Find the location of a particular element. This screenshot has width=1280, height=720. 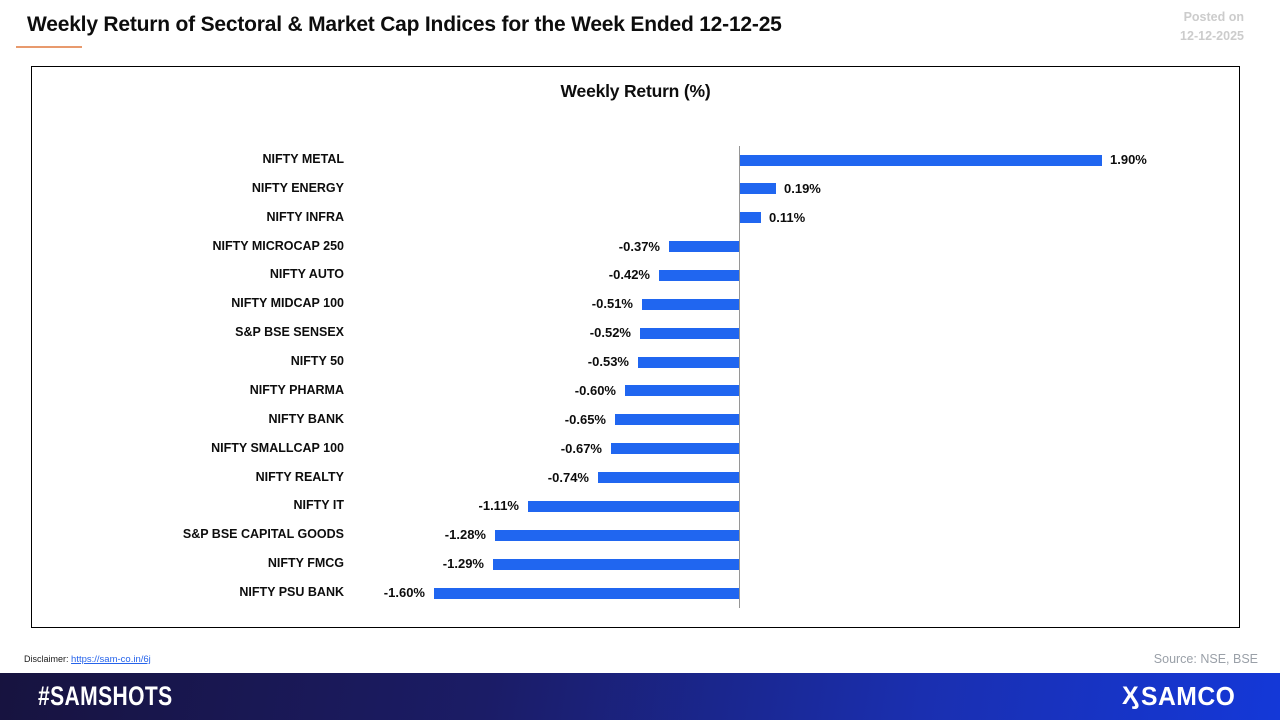

category-label: NIFTY 50 is located at coordinates (317, 361).